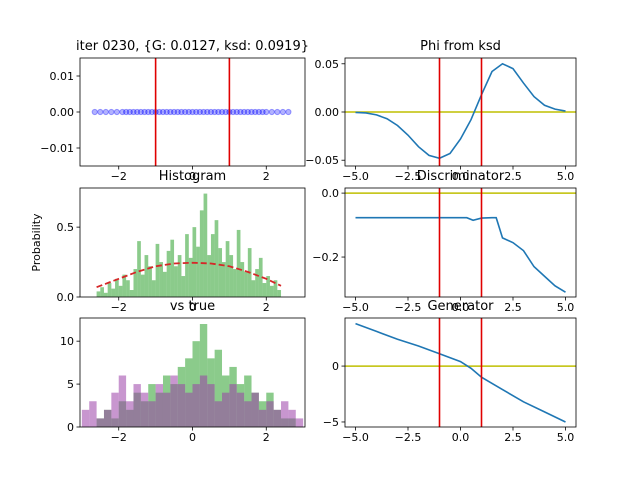 The width and height of the screenshot is (640, 480). Describe the element at coordinates (460, 306) in the screenshot. I see `axes-title: Generator` at that location.